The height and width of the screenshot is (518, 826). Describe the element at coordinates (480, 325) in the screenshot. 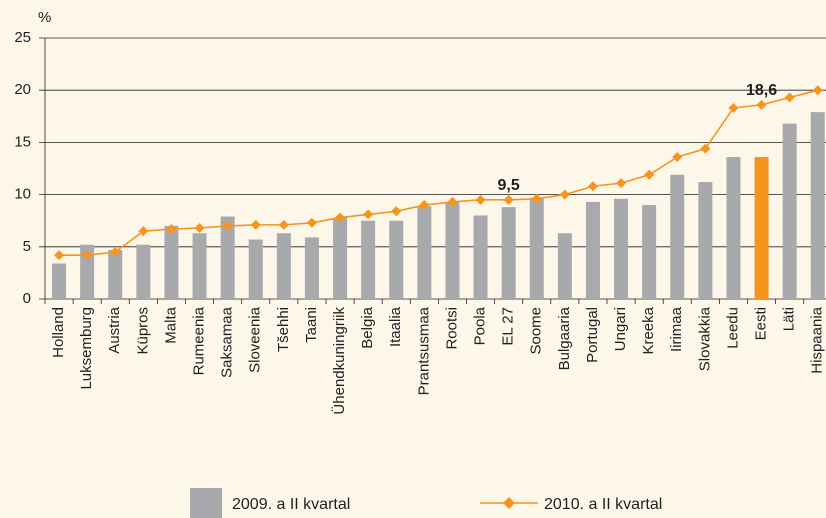

I see `x-tick-label: Poola` at that location.